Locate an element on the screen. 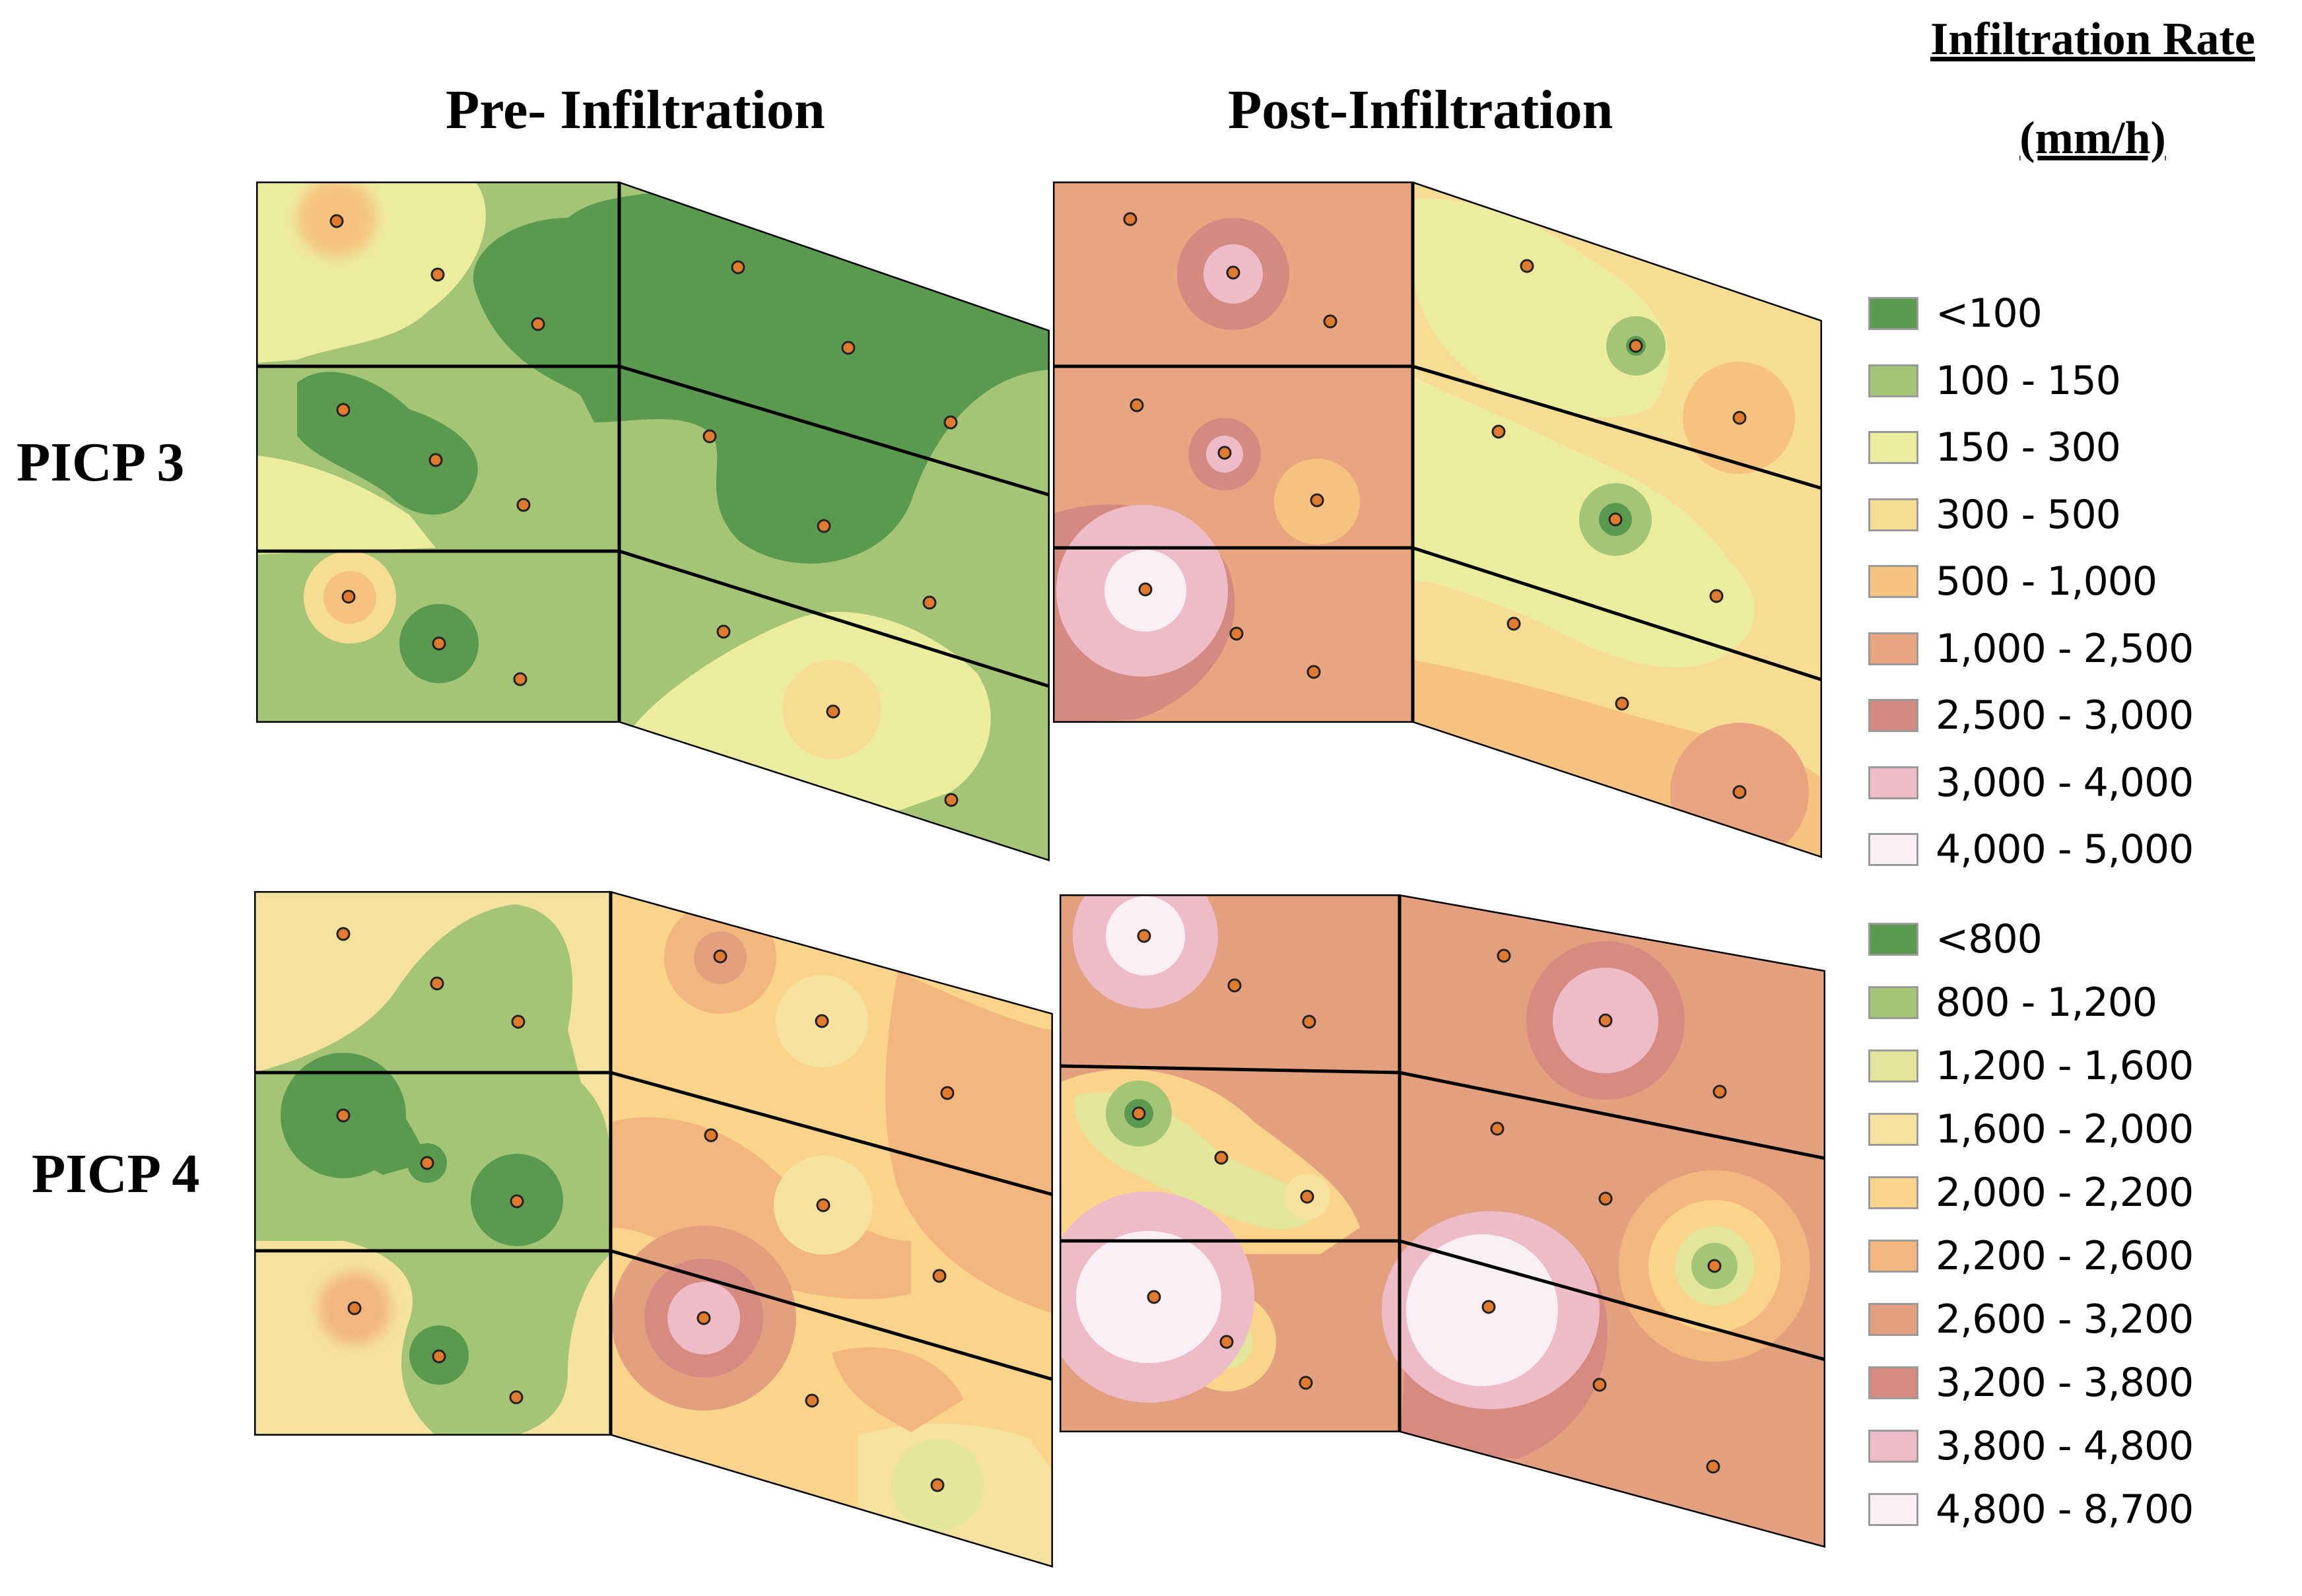  legend-item: <800 is located at coordinates (1956, 940).